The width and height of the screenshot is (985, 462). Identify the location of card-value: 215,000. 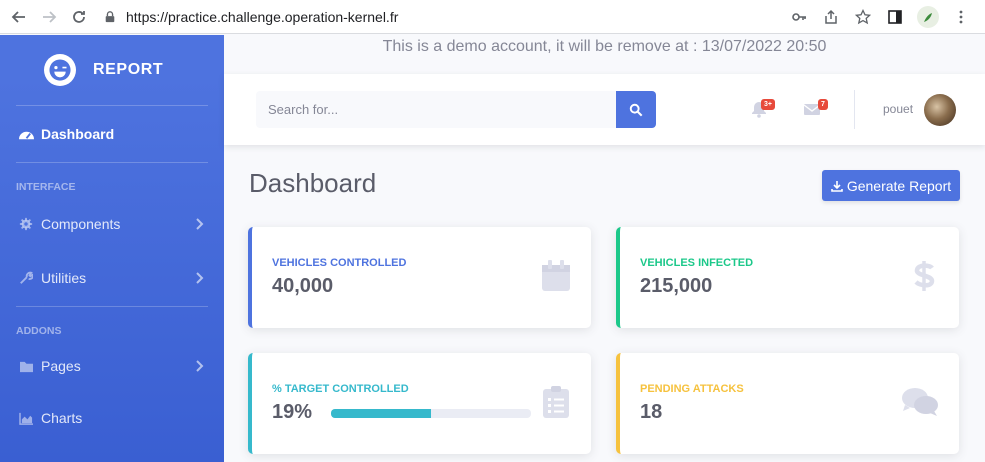
(676, 286).